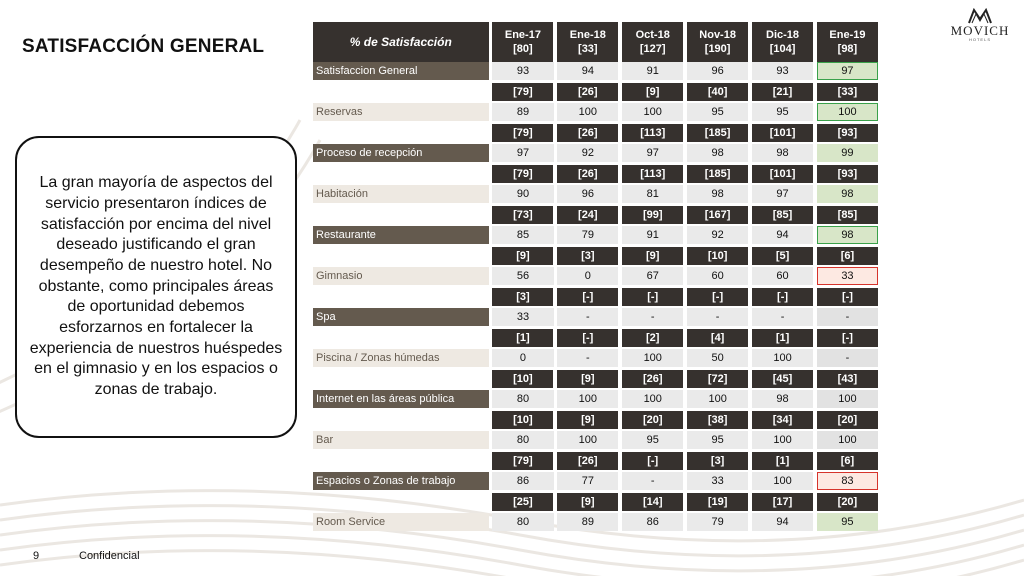  Describe the element at coordinates (653, 502) in the screenshot. I see `sample-size-cell: [14]` at that location.